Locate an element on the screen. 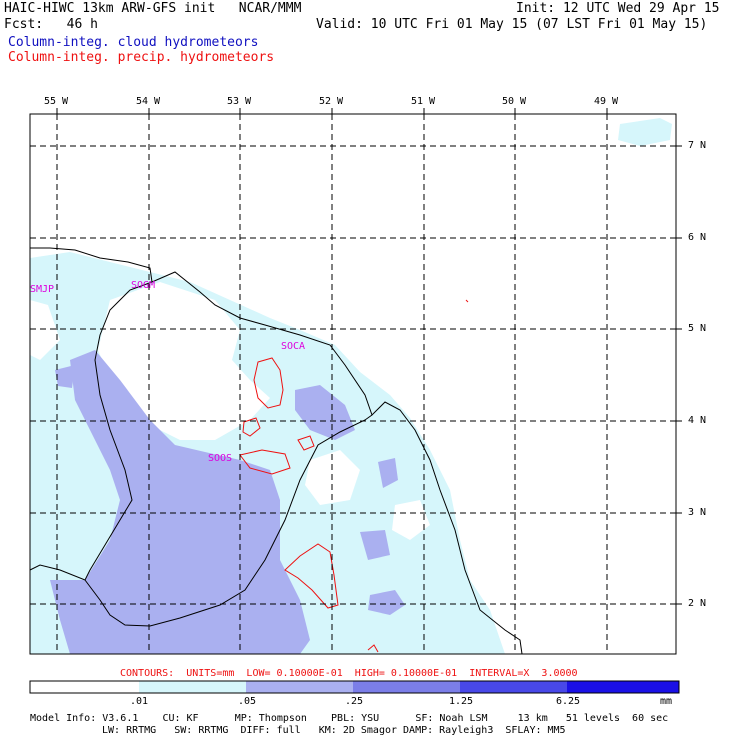 The width and height of the screenshot is (740, 740). lat-label-7n: 7 N is located at coordinates (697, 145).